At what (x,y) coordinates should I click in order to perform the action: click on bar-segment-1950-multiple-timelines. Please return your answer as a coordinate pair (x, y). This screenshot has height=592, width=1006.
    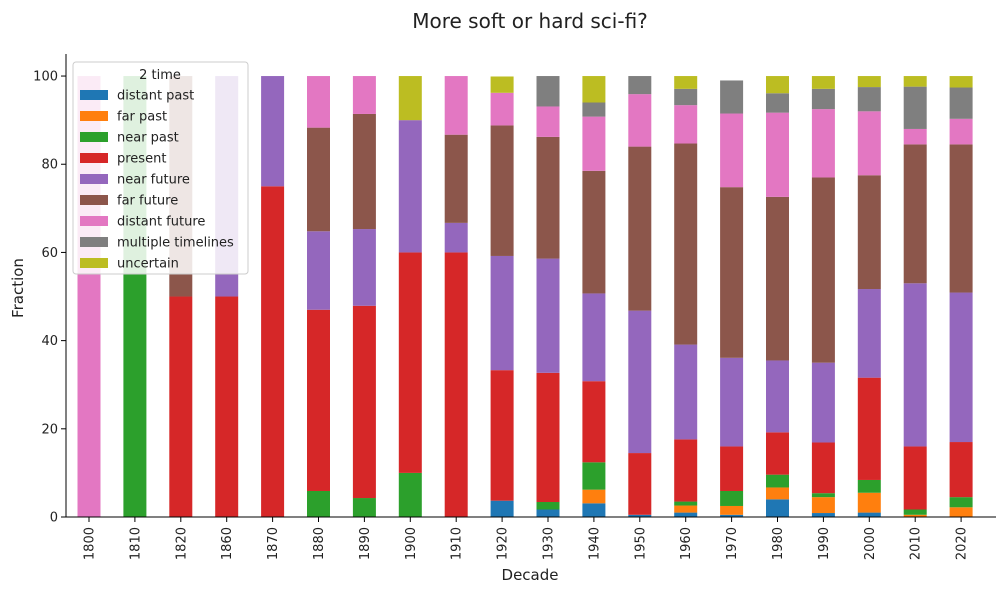
    Looking at the image, I should click on (640, 85).